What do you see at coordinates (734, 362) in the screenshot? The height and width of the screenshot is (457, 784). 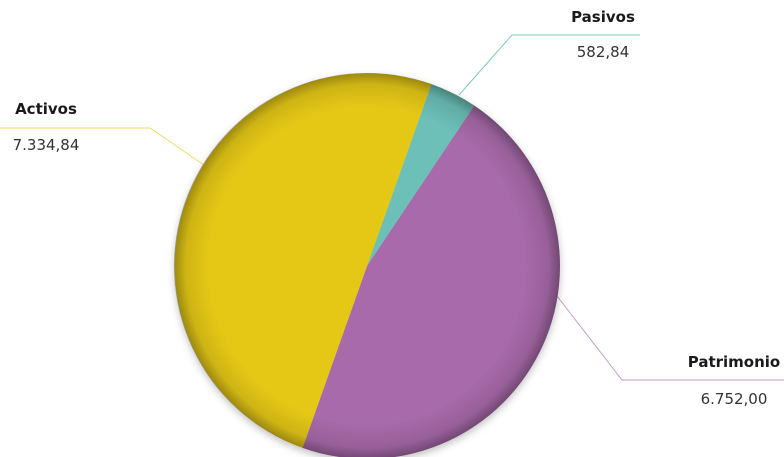 I see `label-patrimonio: Patrimonio` at bounding box center [734, 362].